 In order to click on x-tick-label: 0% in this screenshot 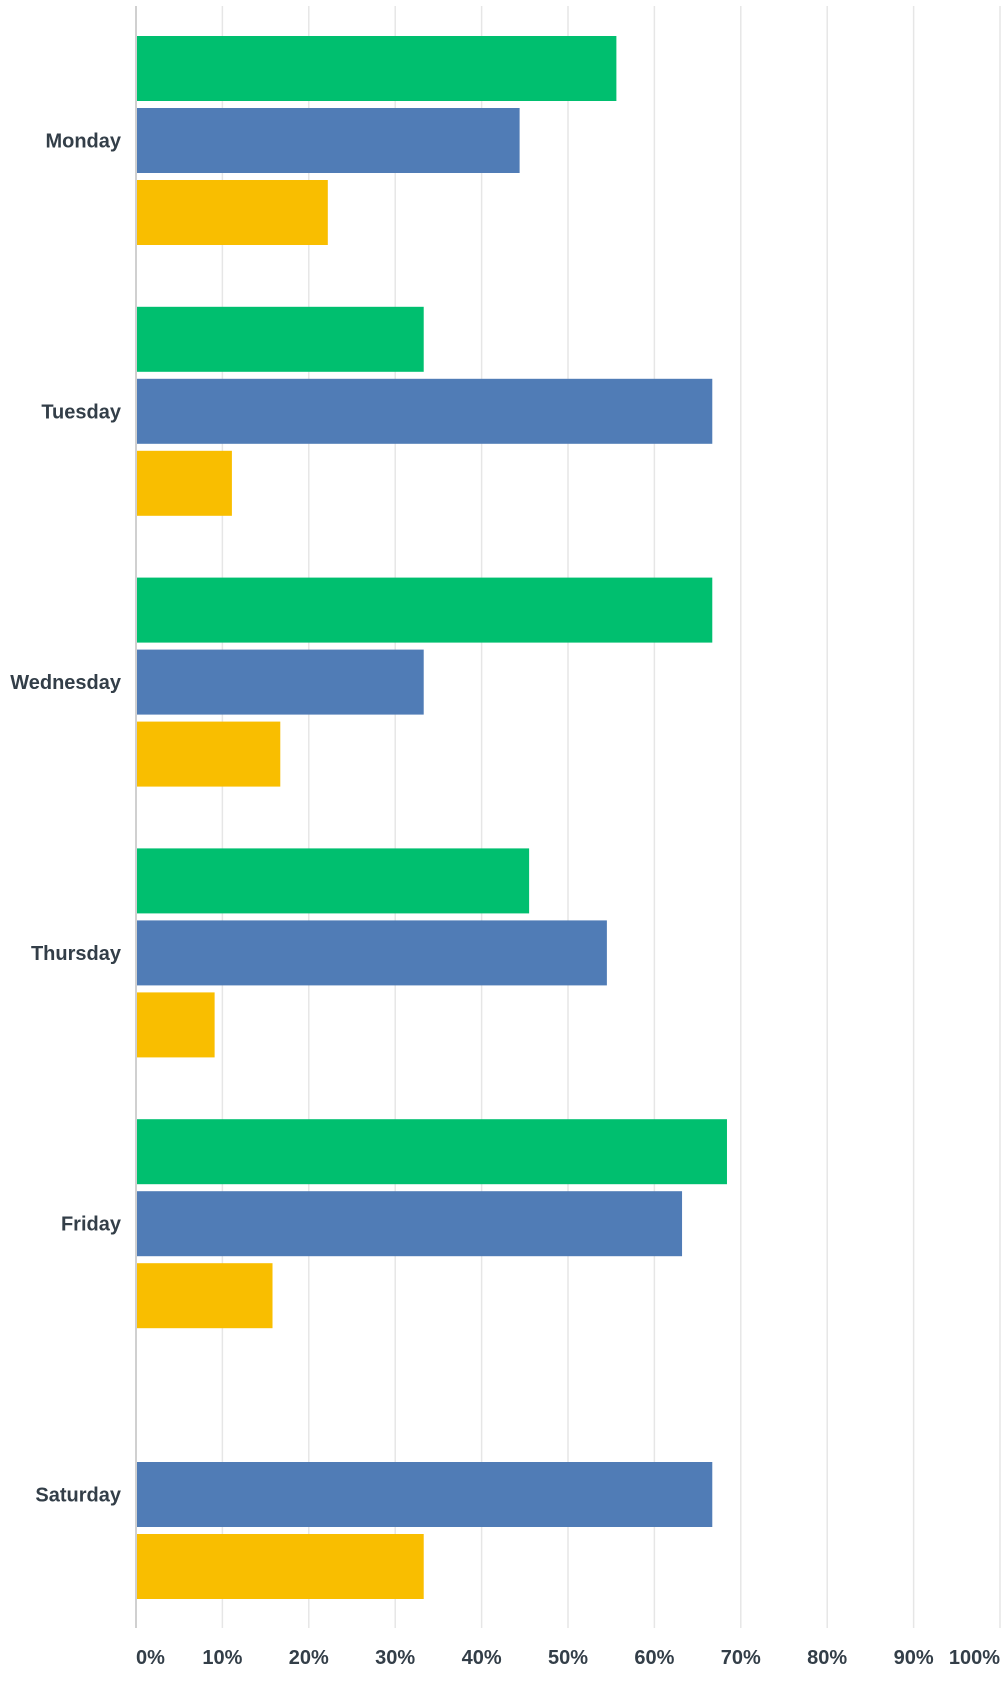, I will do `click(150, 1658)`.